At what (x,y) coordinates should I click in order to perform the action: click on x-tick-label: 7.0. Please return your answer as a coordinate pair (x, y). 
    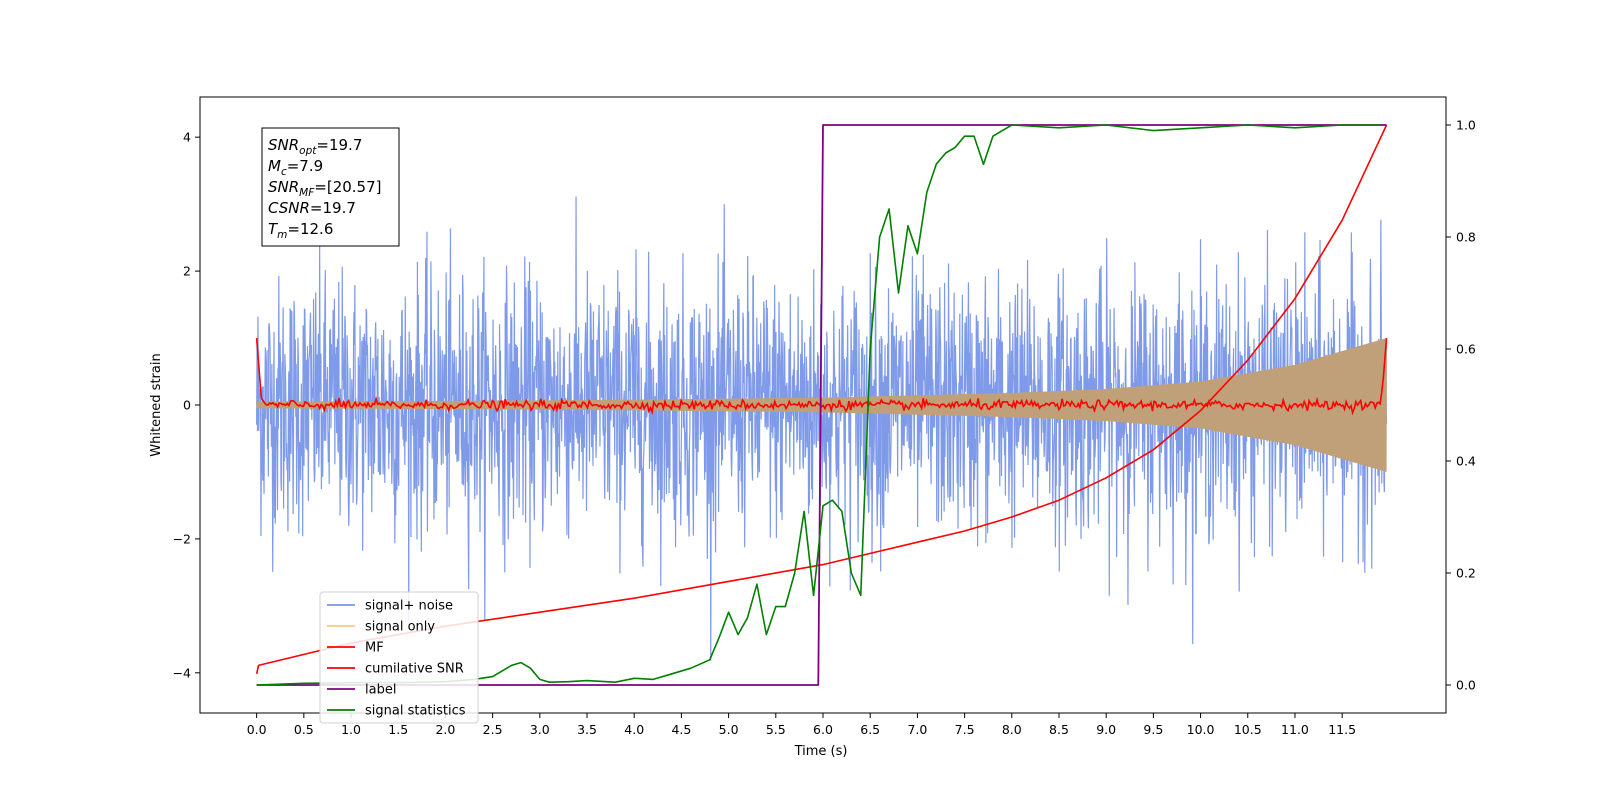
    Looking at the image, I should click on (917, 729).